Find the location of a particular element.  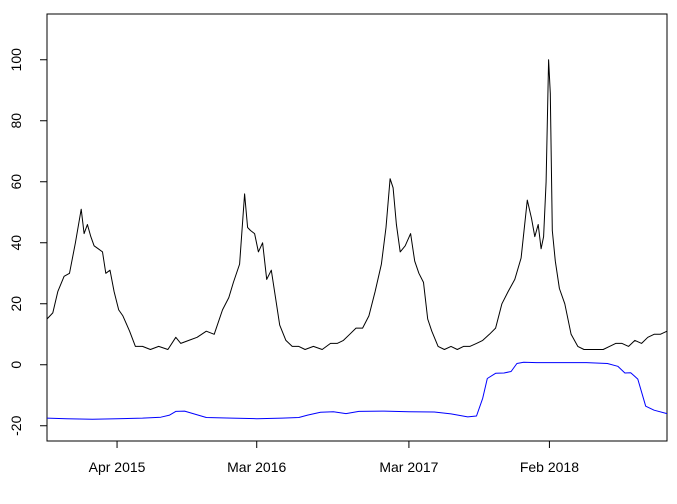

x-tick-label: Apr 2015 is located at coordinates (117, 467).